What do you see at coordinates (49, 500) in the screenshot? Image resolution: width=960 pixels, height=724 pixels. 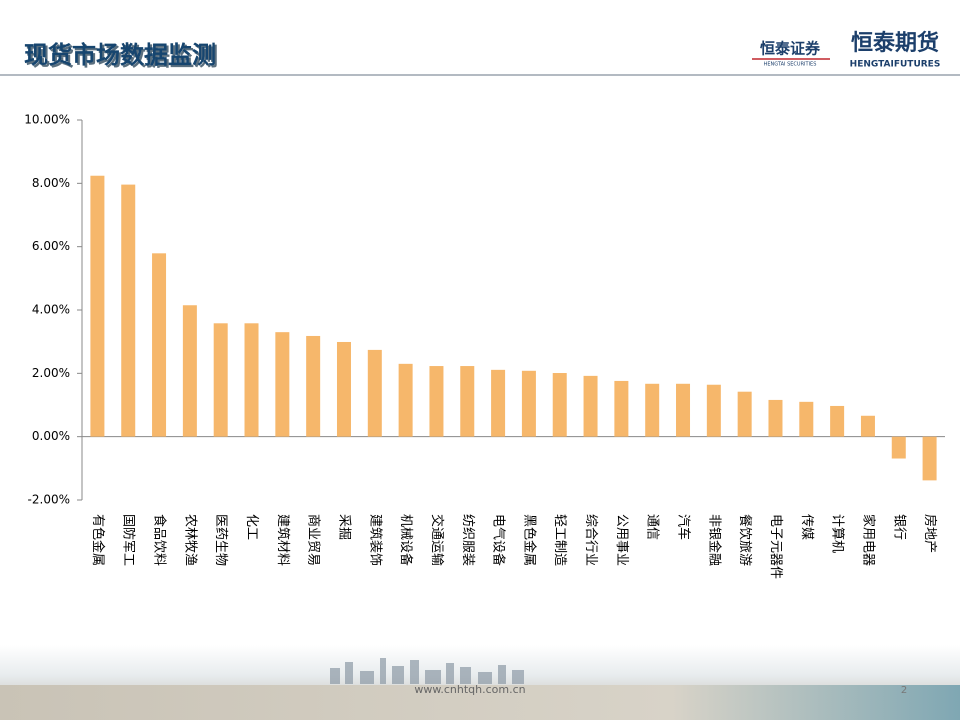 I see `y-tick-label: -2.00%` at bounding box center [49, 500].